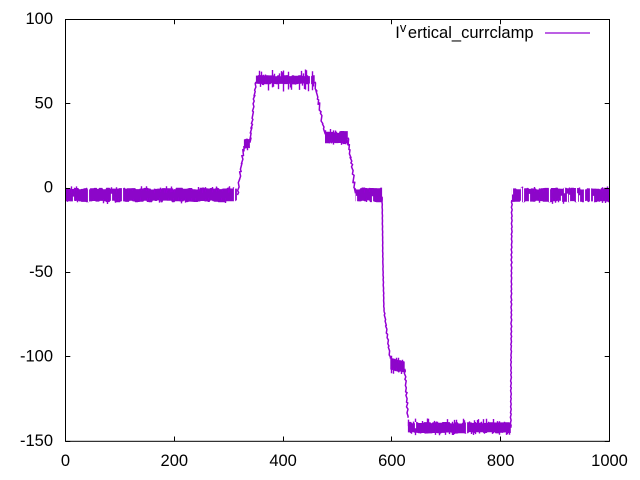 The image size is (640, 480). What do you see at coordinates (501, 461) in the screenshot?
I see `svg-text: 800` at bounding box center [501, 461].